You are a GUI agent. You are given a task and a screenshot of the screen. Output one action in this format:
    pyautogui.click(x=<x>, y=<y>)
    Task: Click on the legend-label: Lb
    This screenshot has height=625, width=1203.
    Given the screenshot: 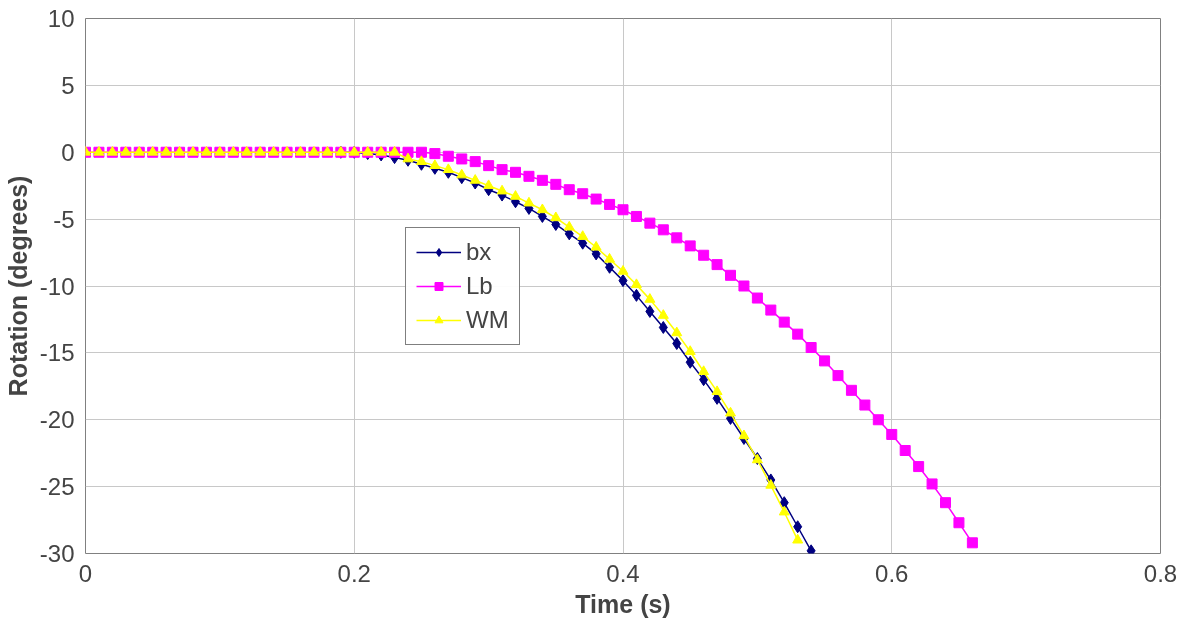 What is the action you would take?
    pyautogui.click(x=479, y=285)
    